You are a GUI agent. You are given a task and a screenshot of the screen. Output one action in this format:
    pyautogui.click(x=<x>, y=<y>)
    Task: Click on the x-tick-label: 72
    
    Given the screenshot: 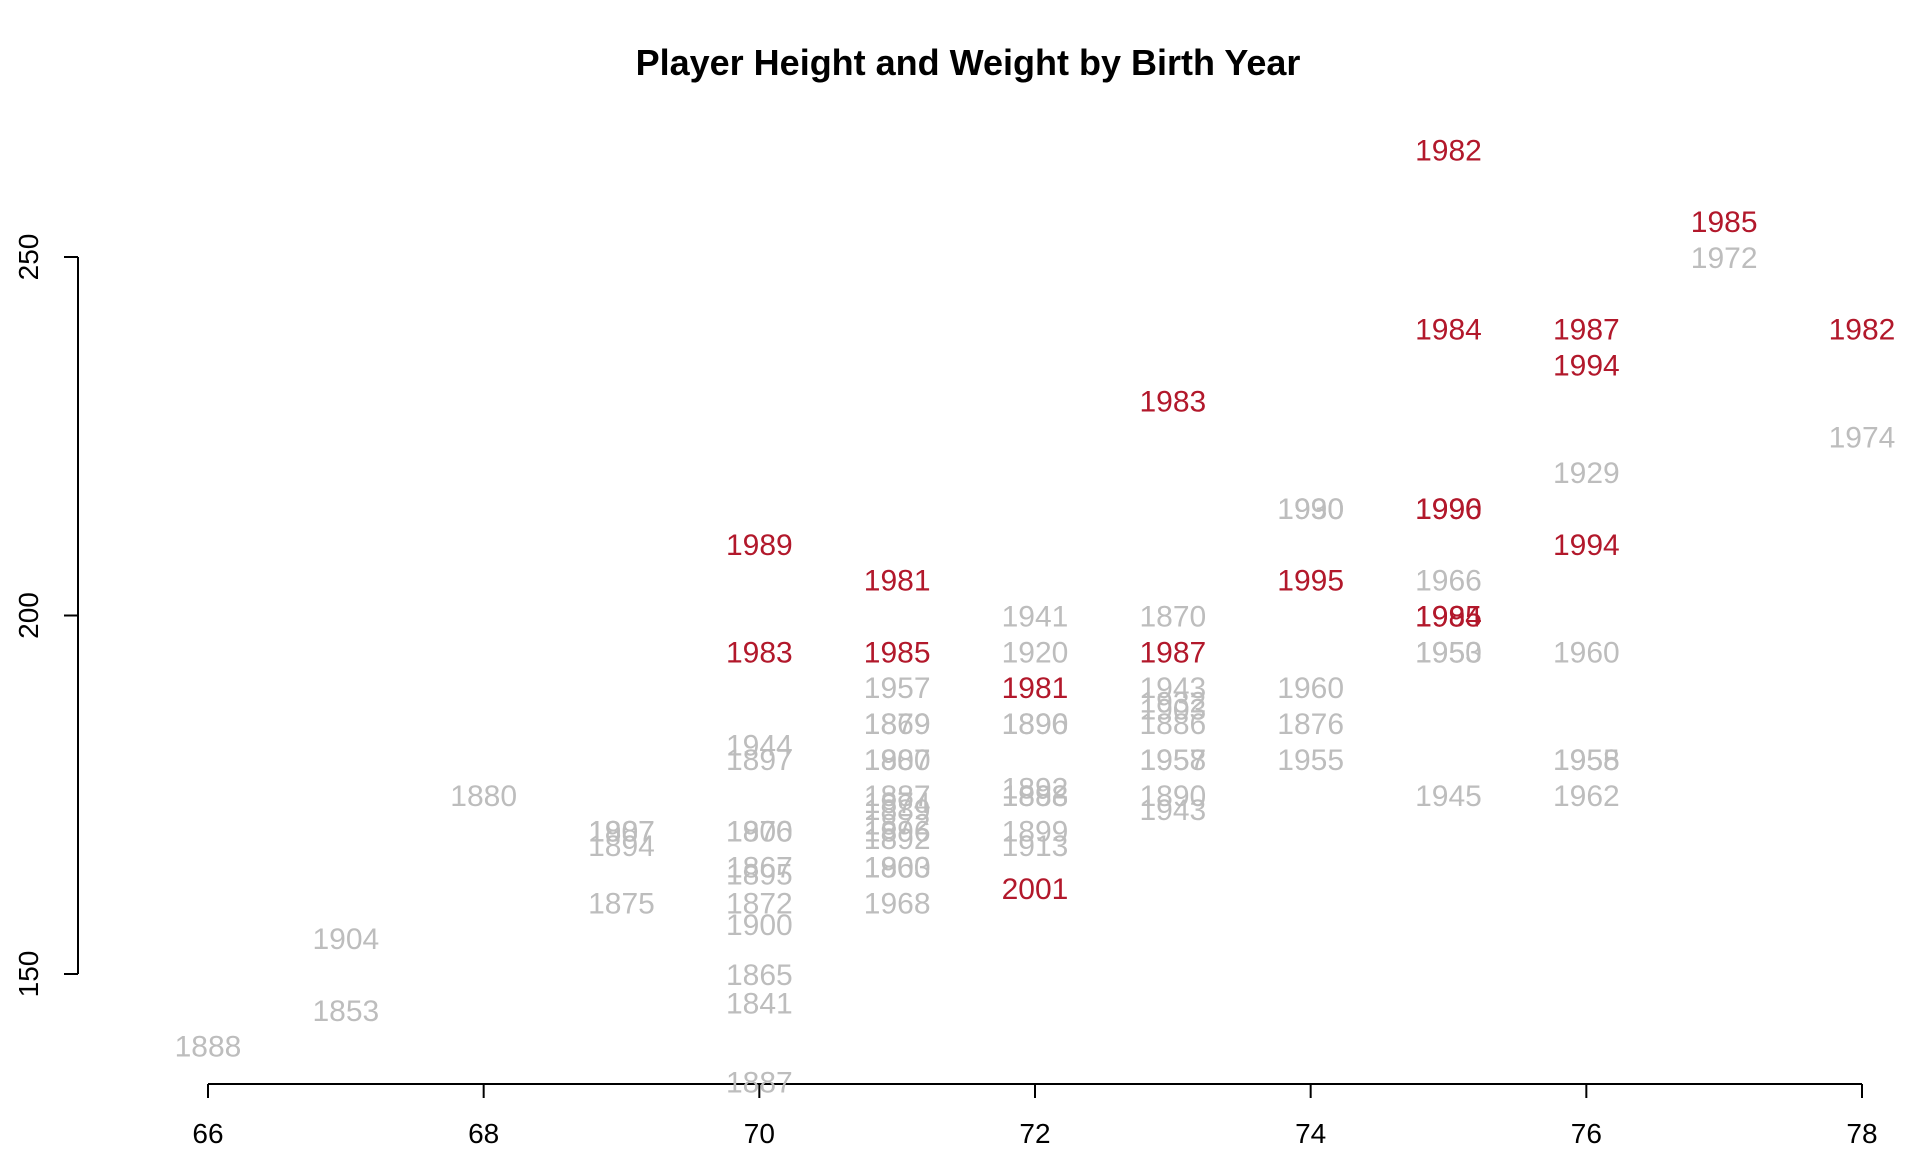 What is the action you would take?
    pyautogui.click(x=1034, y=1133)
    